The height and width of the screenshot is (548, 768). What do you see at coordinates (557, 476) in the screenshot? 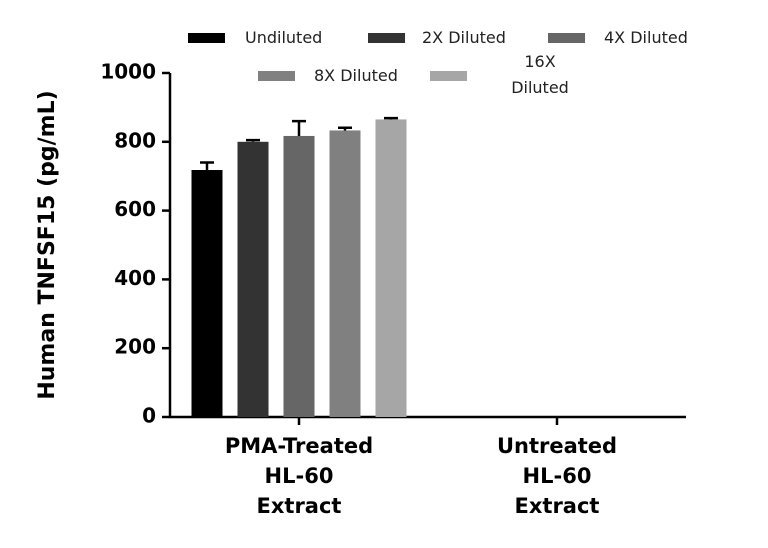
I see `x-tick-label: Untreated HL-60 Extract` at bounding box center [557, 476].